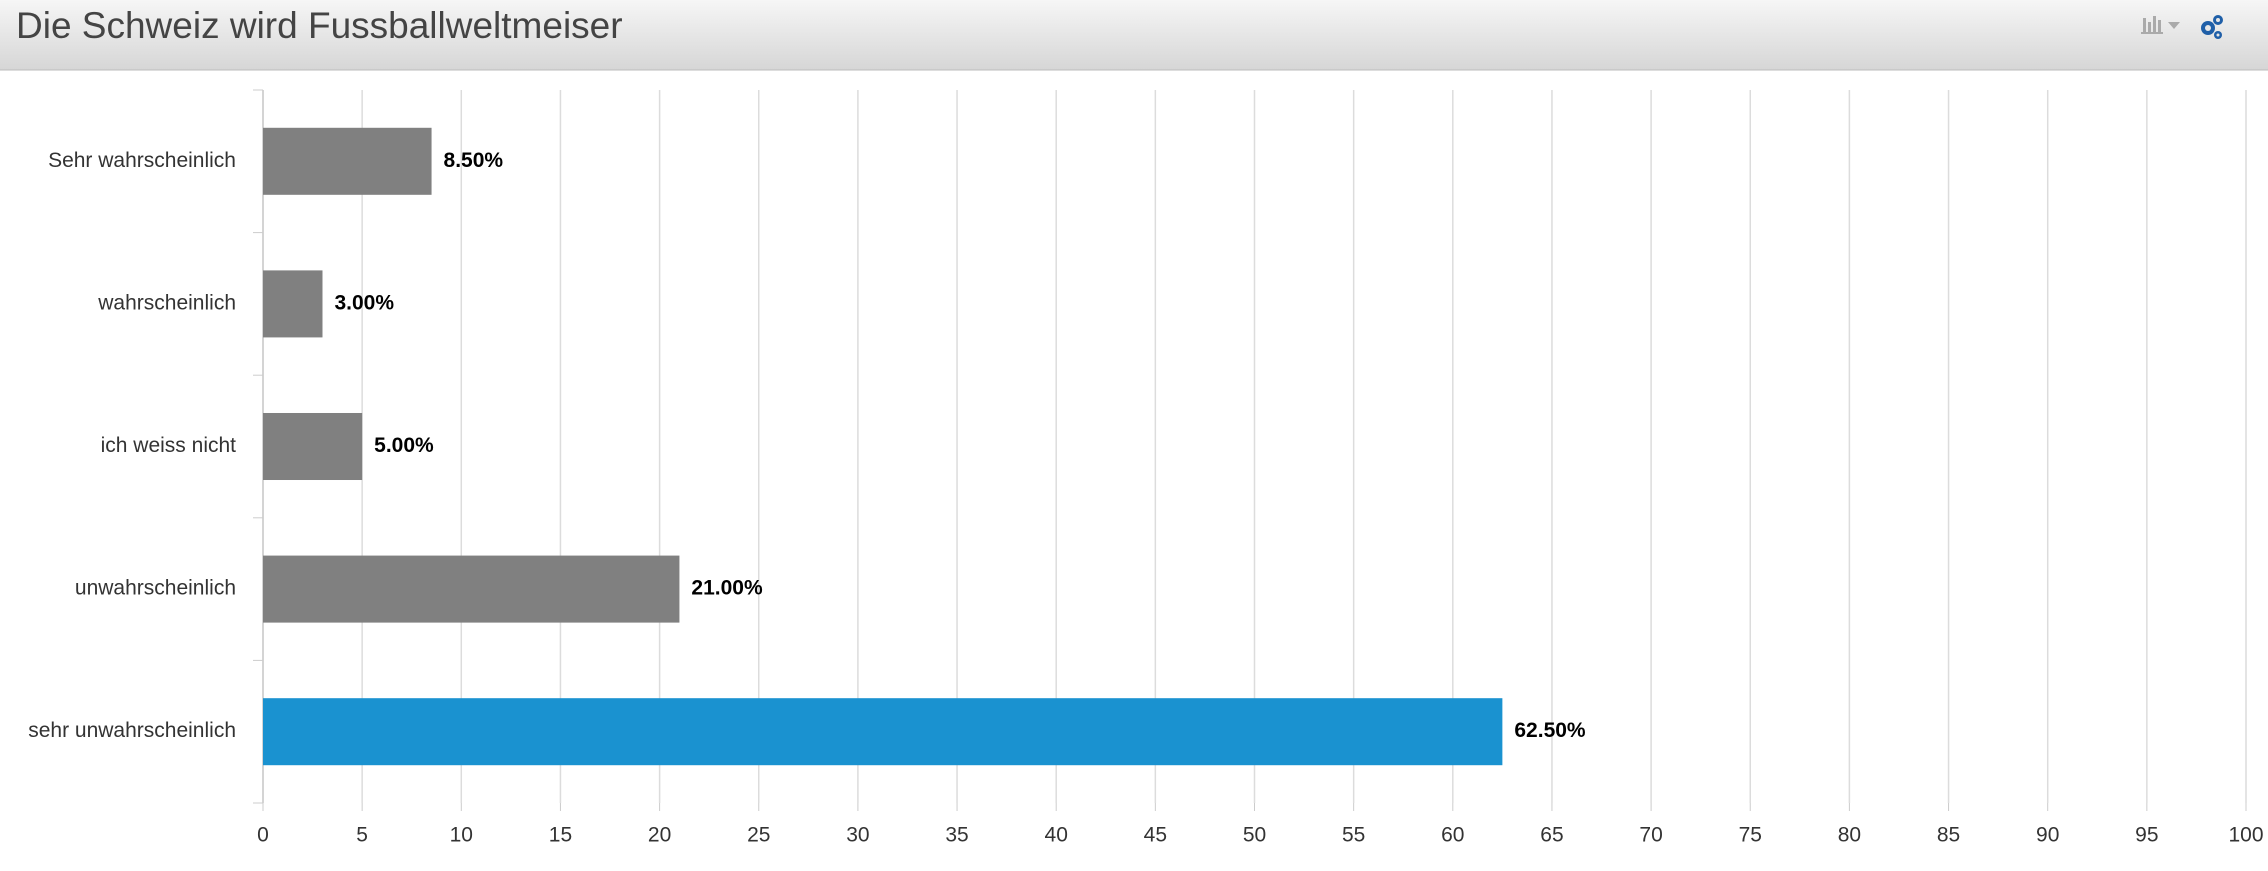  I want to click on y-tick-label: sehr unwahrscheinlich, so click(132, 730).